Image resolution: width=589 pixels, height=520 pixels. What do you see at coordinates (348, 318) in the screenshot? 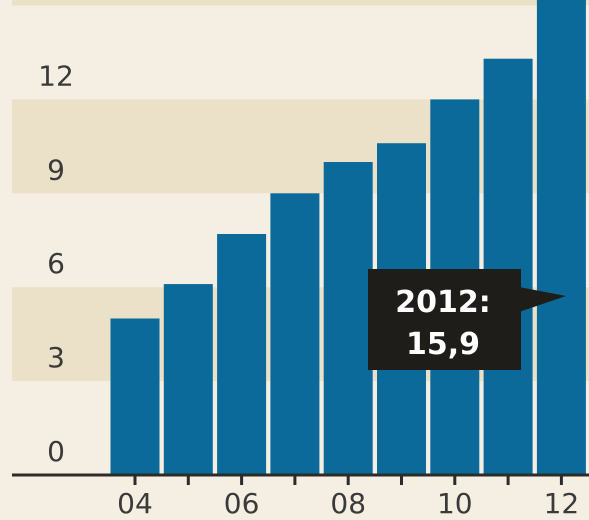
I see `bar-2008` at bounding box center [348, 318].